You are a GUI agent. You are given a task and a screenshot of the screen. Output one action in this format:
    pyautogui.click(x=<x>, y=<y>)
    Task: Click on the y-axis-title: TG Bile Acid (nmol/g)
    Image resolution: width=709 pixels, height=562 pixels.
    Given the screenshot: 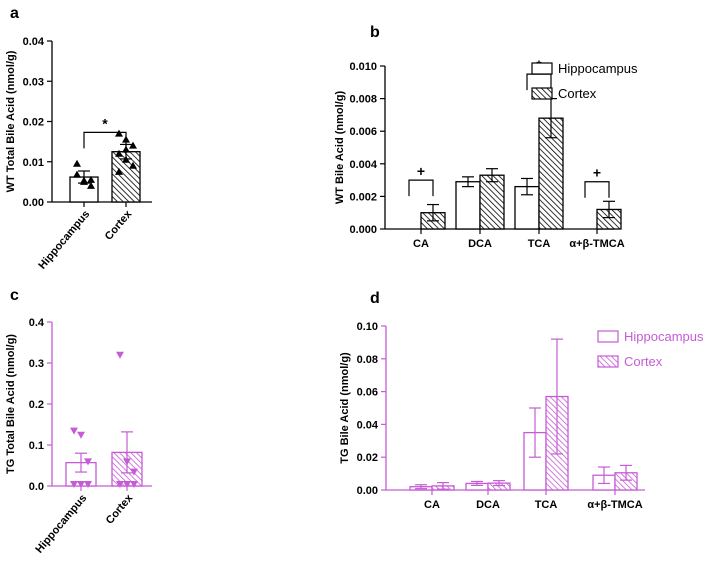 What is the action you would take?
    pyautogui.click(x=345, y=408)
    